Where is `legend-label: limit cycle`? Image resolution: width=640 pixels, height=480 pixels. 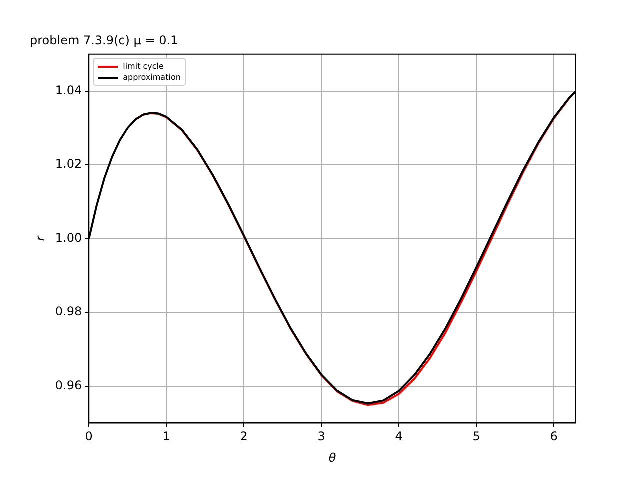 legend-label: limit cycle is located at coordinates (143, 66).